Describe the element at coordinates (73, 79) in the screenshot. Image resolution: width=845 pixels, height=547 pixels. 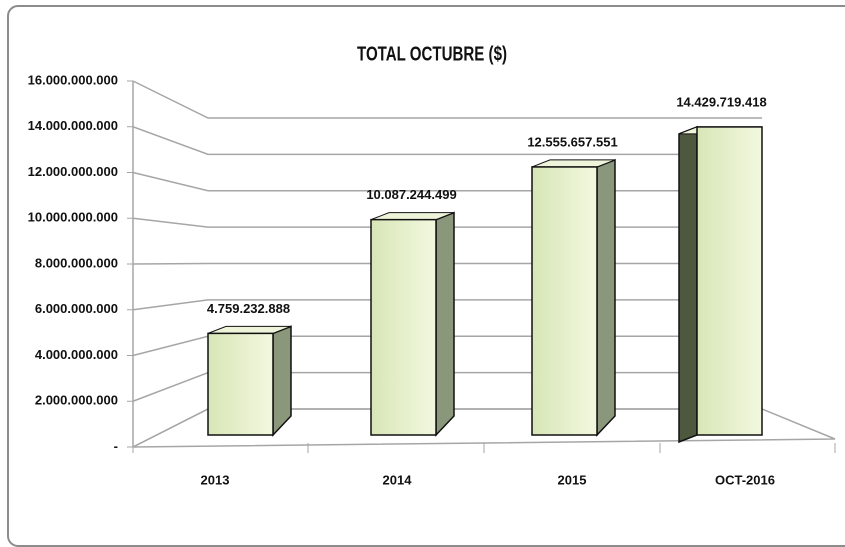
I see `y-tick-label: 16.000.000.000` at that location.